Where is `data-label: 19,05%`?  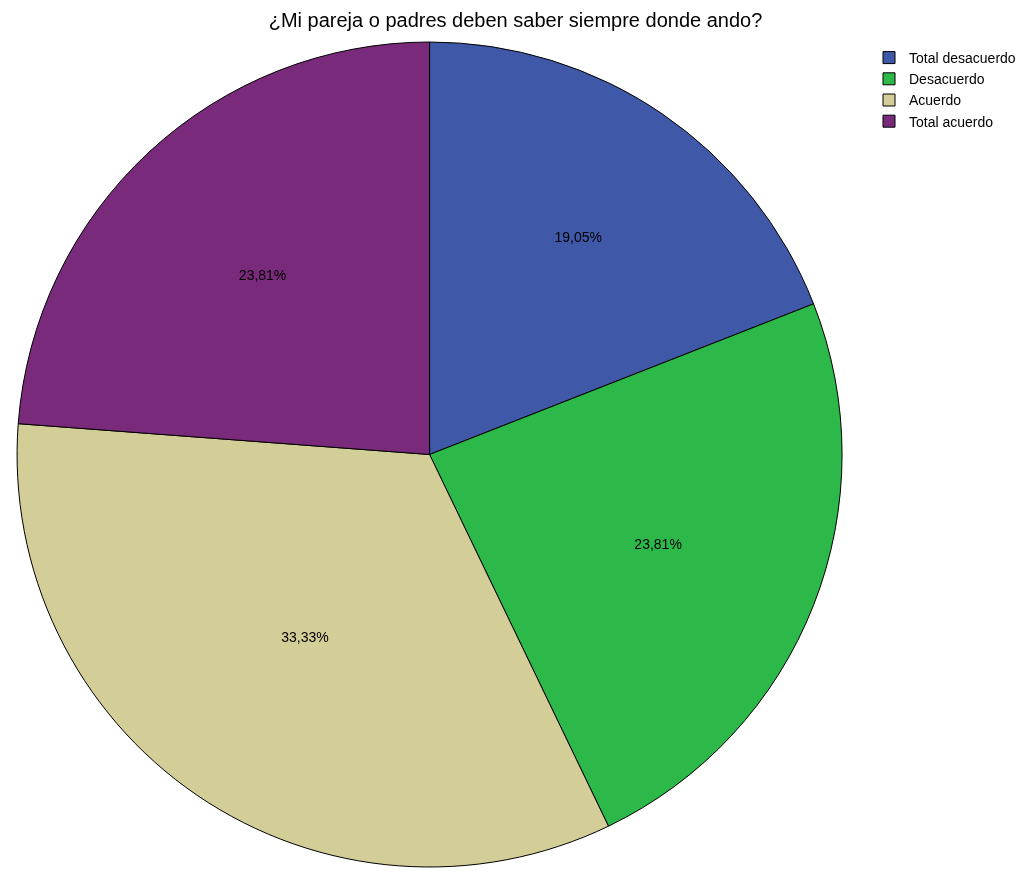 data-label: 19,05% is located at coordinates (578, 236).